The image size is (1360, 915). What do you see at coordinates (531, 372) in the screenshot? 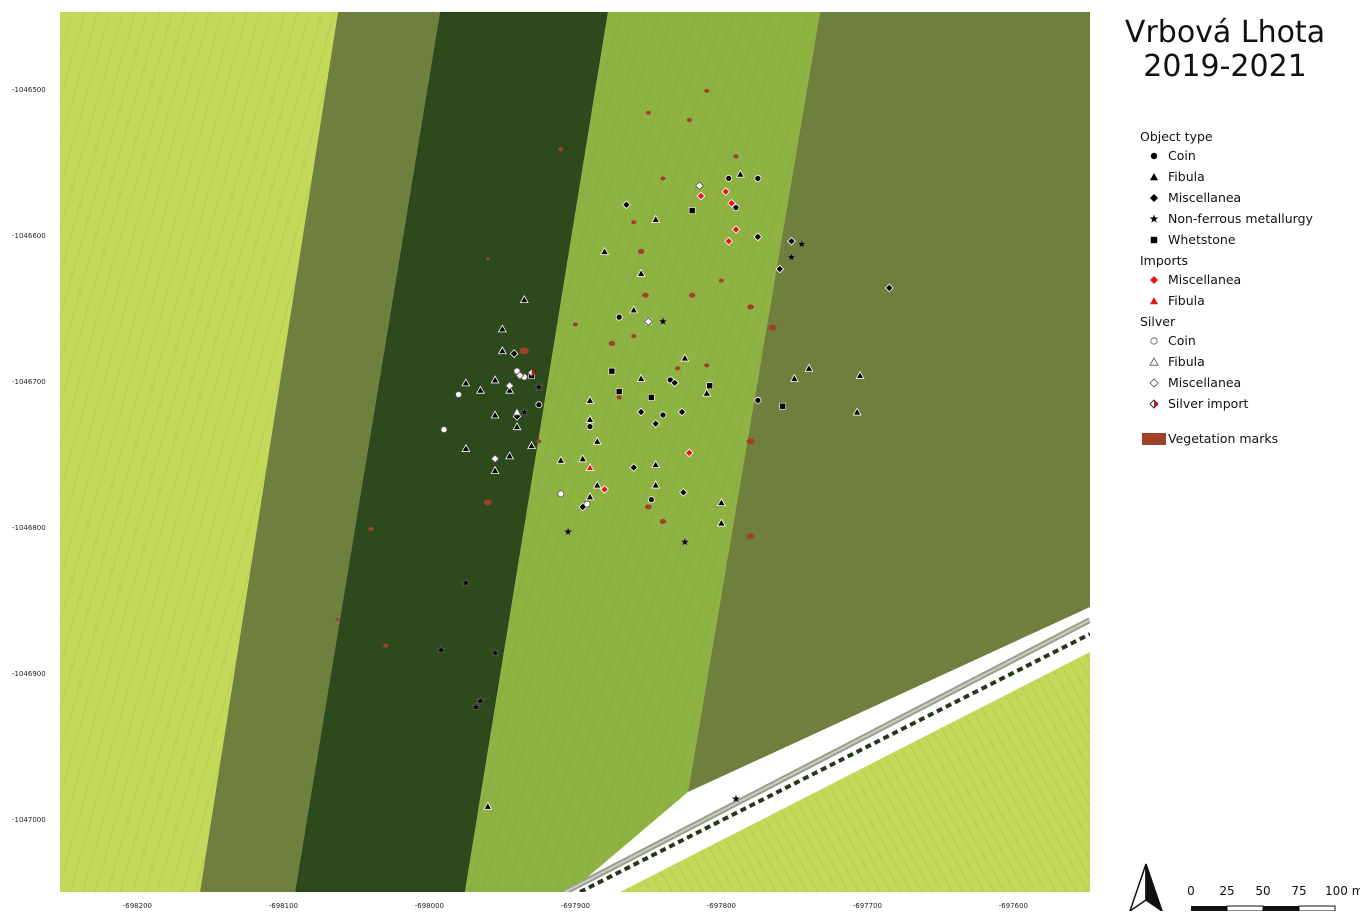
I see `silver-import-marker` at bounding box center [531, 372].